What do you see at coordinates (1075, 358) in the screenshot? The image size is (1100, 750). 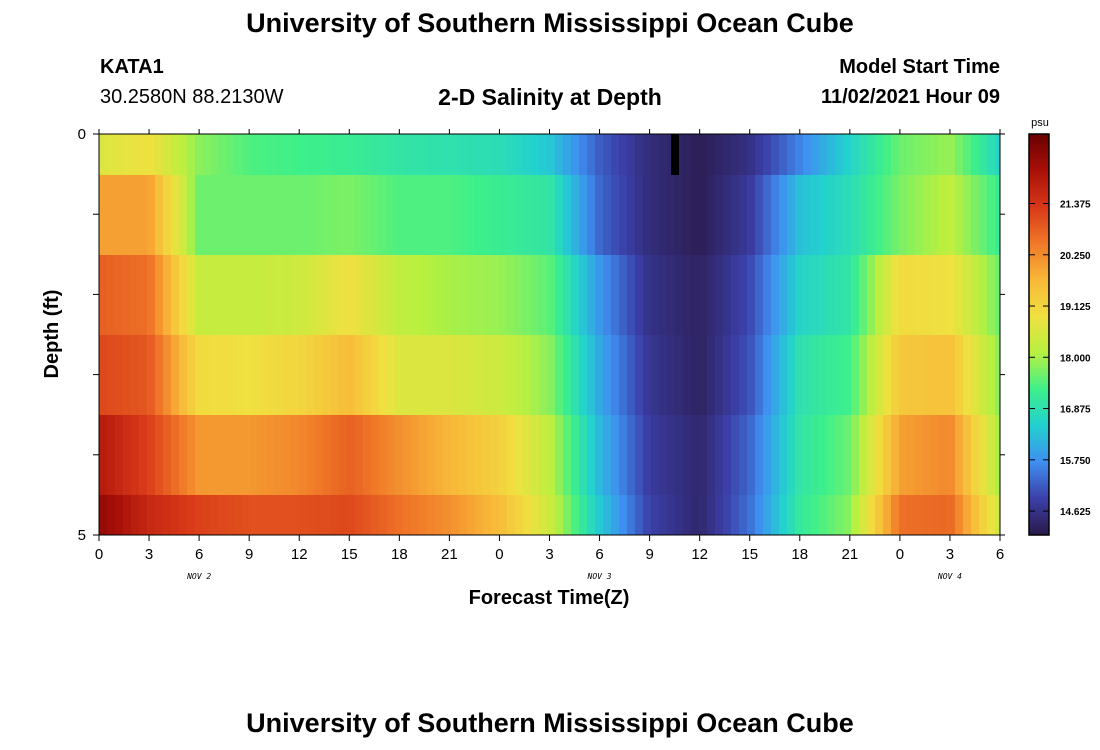 I see `colorbar-tick-label: 18.000` at bounding box center [1075, 358].